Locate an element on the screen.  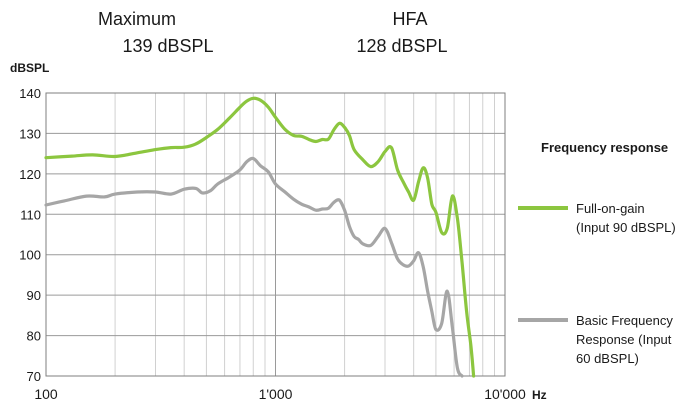
y-tick-label: 80 is located at coordinates (34, 336).